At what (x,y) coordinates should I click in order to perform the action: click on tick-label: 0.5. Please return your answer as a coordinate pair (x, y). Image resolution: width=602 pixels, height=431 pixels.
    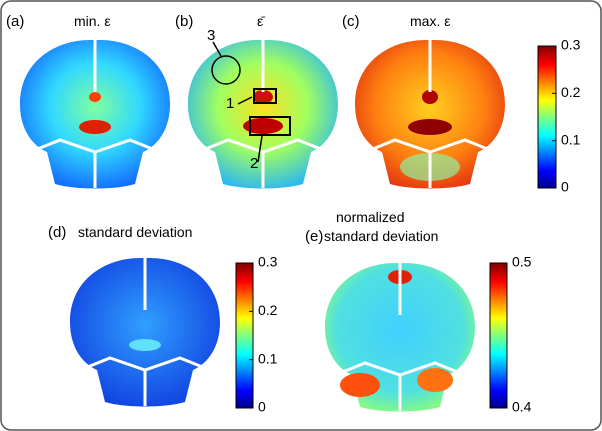
    Looking at the image, I should click on (522, 262).